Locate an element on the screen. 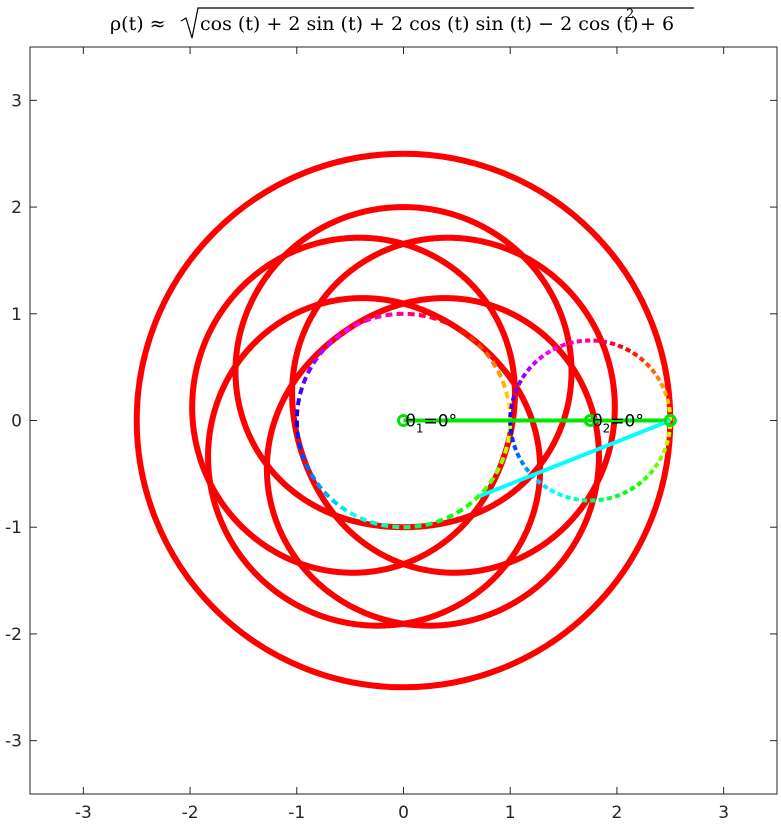 The width and height of the screenshot is (781, 825). x-tick-label: -3 is located at coordinates (83, 813).